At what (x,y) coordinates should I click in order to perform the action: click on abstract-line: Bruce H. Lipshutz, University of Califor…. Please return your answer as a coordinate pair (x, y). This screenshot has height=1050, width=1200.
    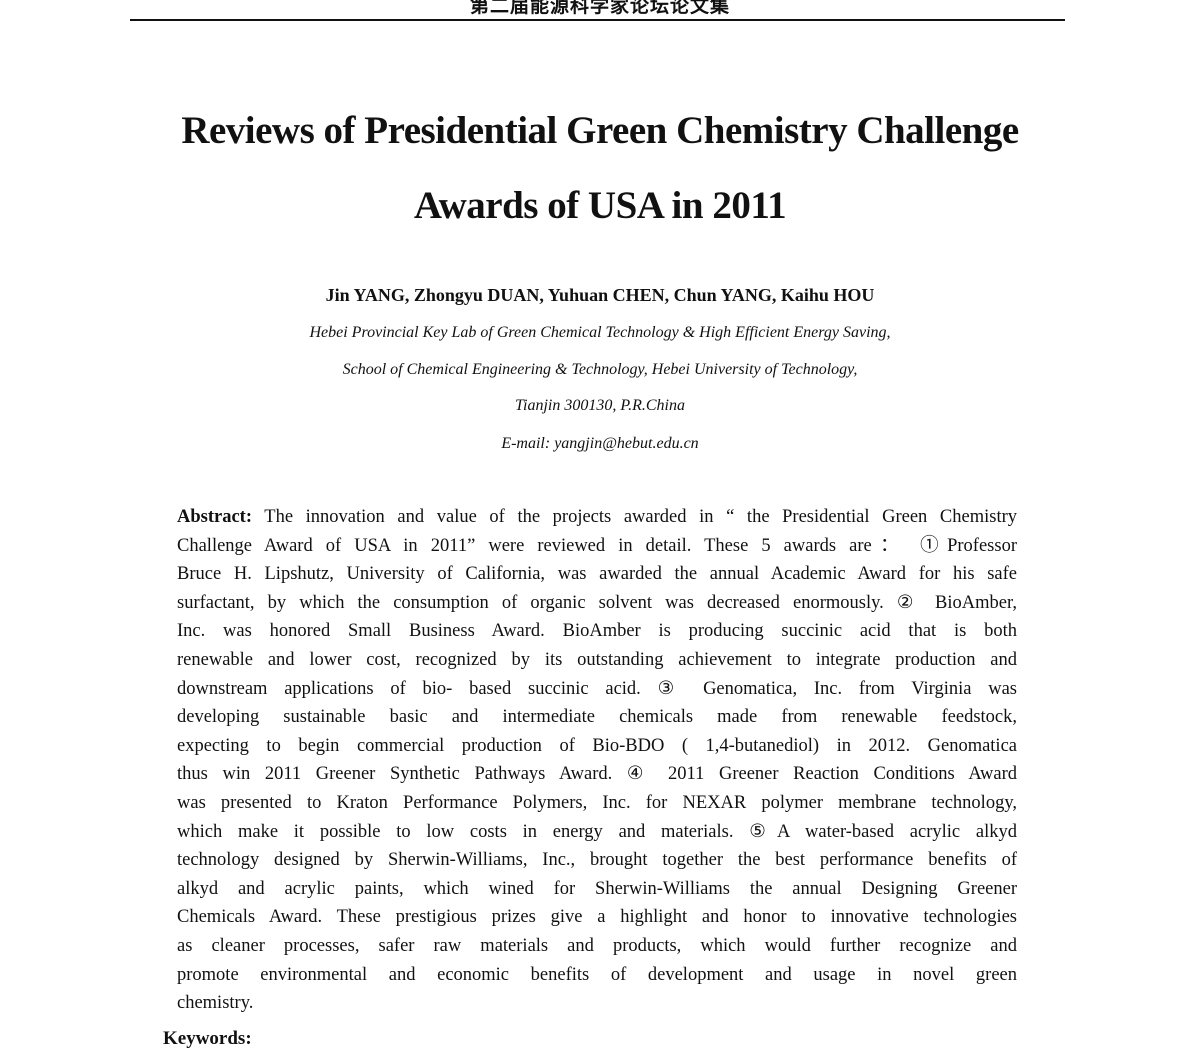
    Looking at the image, I should click on (597, 574).